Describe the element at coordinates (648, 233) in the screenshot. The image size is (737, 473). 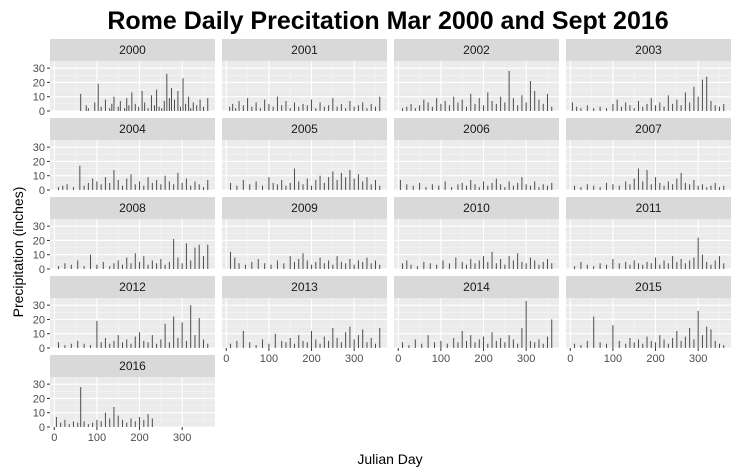
I see `facet-panel-2011: 2011` at that location.